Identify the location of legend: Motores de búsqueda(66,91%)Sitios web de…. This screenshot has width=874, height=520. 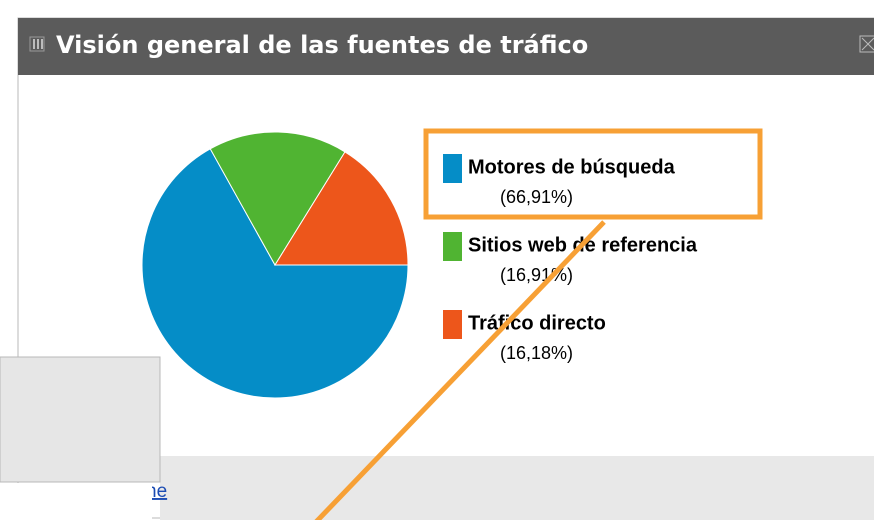
(570, 258).